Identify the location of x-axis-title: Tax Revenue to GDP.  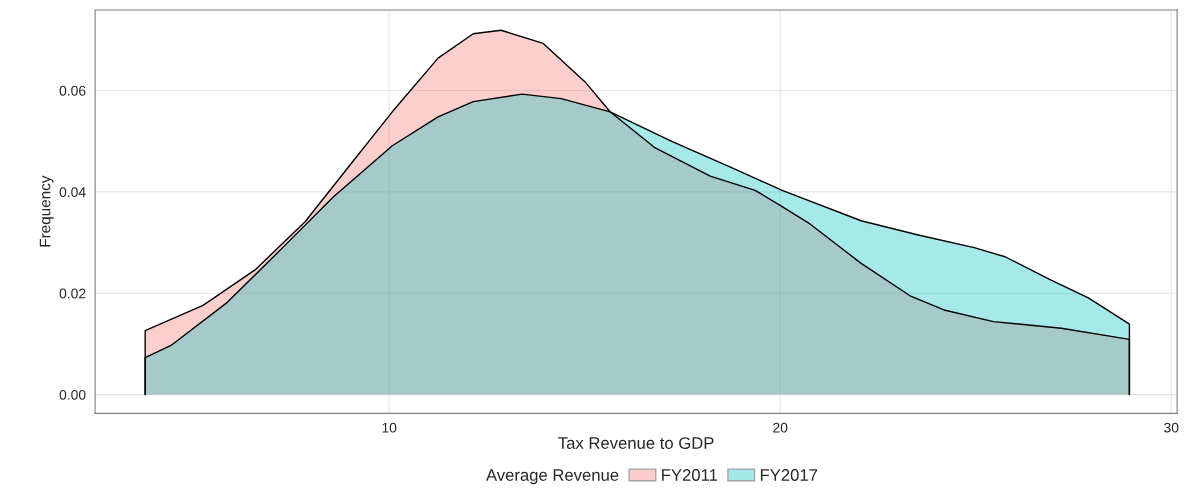
(636, 443).